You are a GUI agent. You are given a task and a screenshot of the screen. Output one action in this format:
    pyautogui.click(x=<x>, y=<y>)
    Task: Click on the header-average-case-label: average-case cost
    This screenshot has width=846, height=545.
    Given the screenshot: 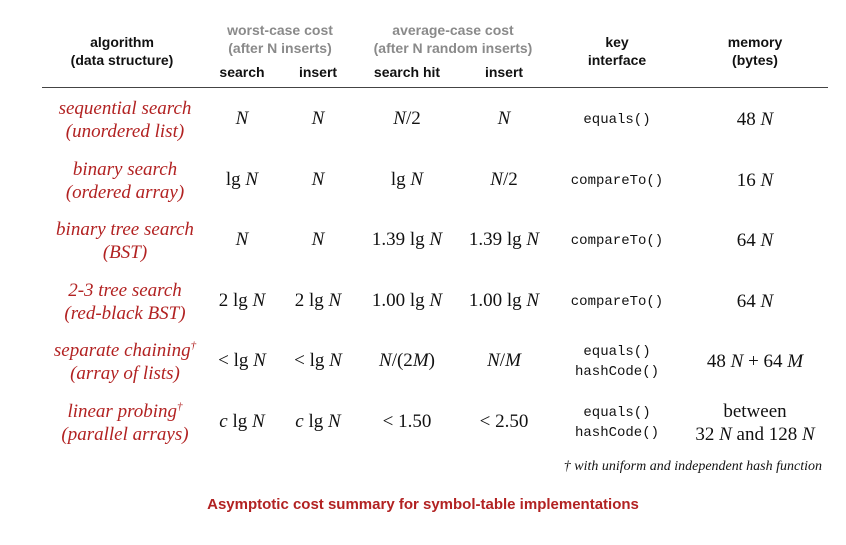 What is the action you would take?
    pyautogui.click(x=453, y=30)
    